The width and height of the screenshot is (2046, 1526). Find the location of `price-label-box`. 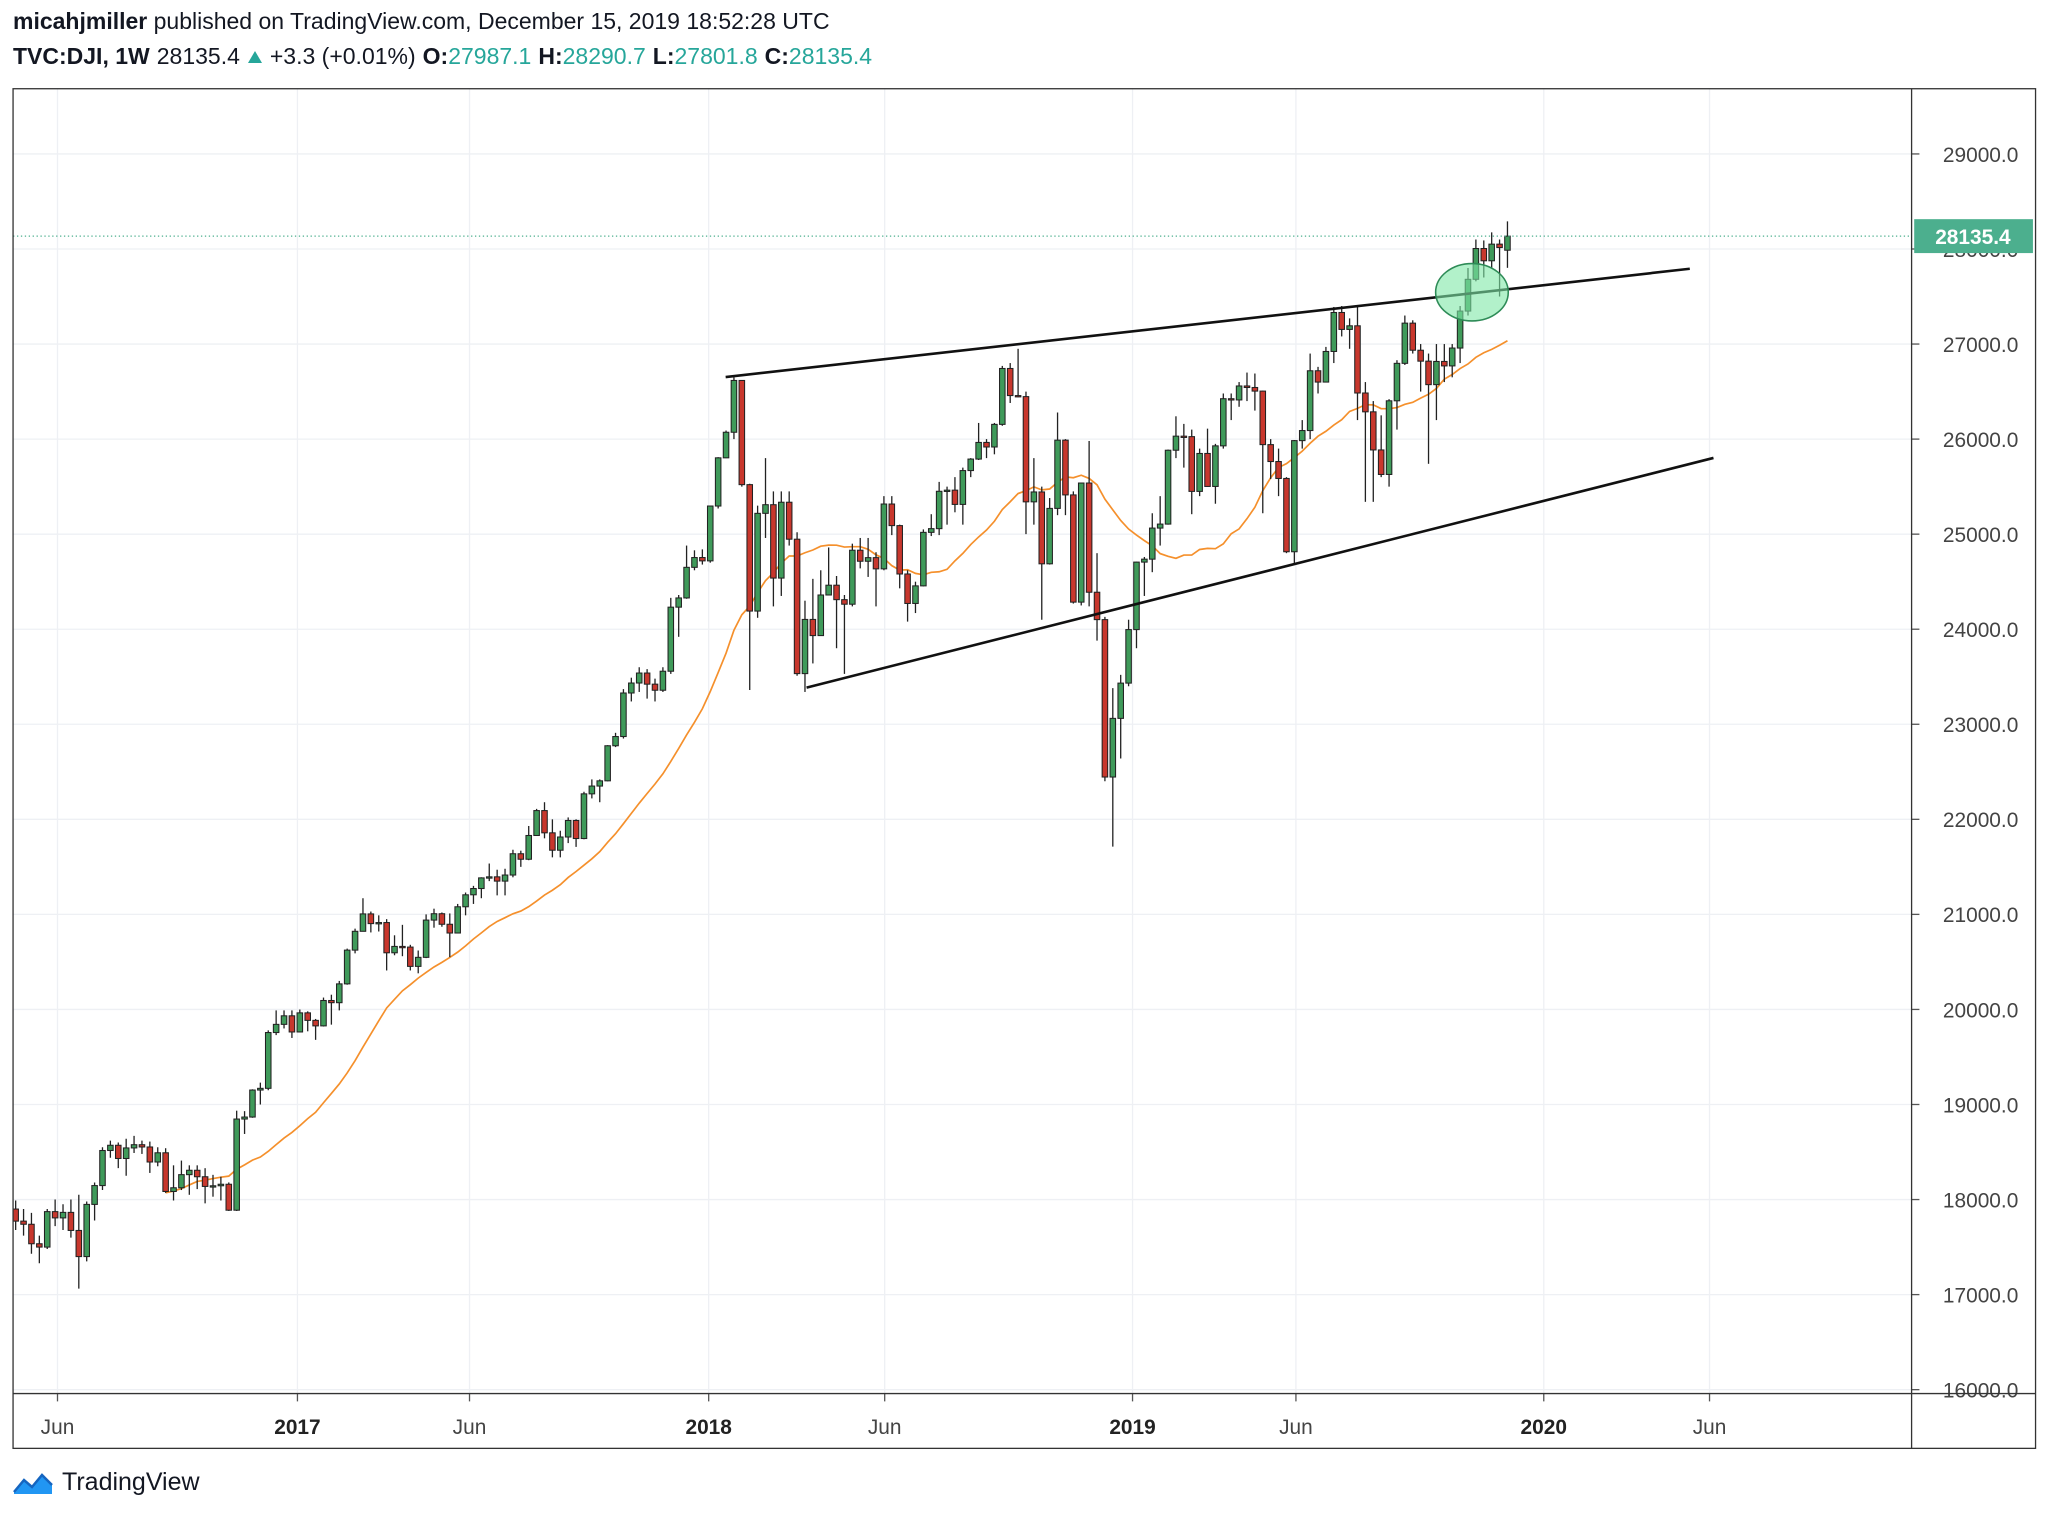

price-label-box is located at coordinates (1973, 236).